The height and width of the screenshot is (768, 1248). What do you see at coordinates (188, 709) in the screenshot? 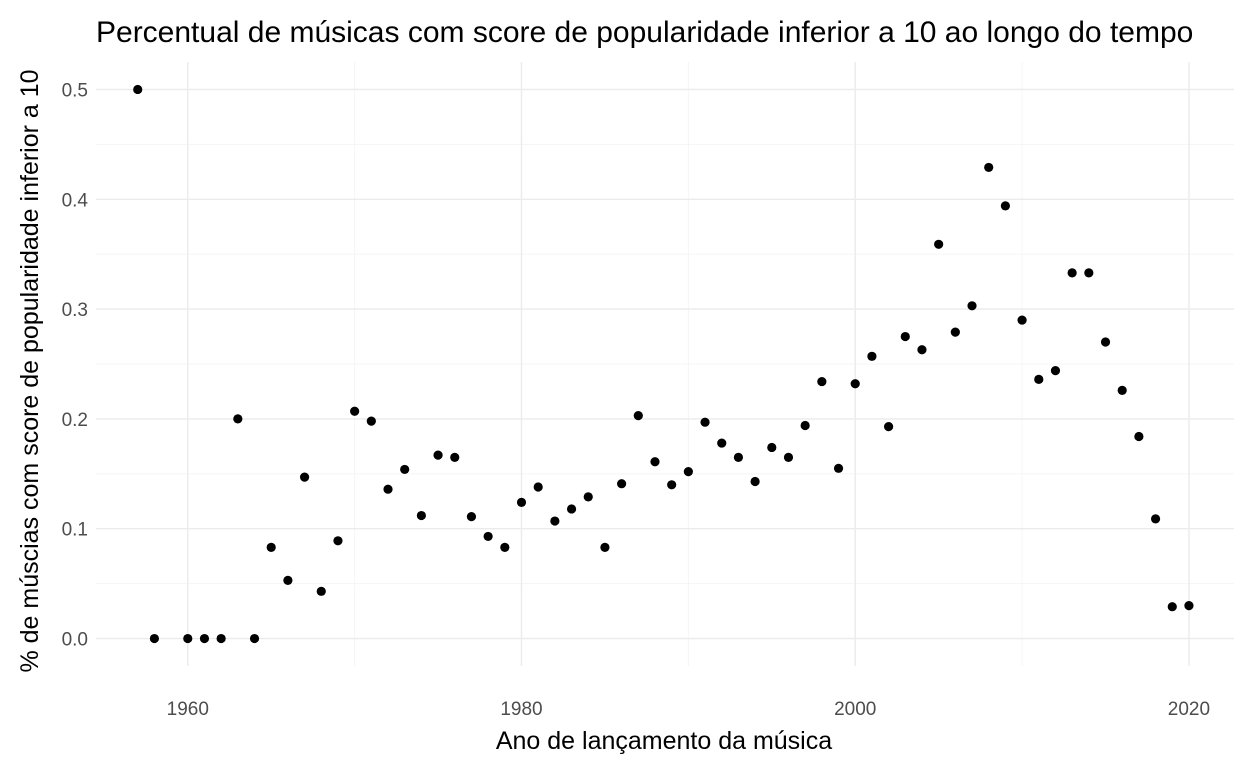
I see `x-tick-label: 1960` at bounding box center [188, 709].